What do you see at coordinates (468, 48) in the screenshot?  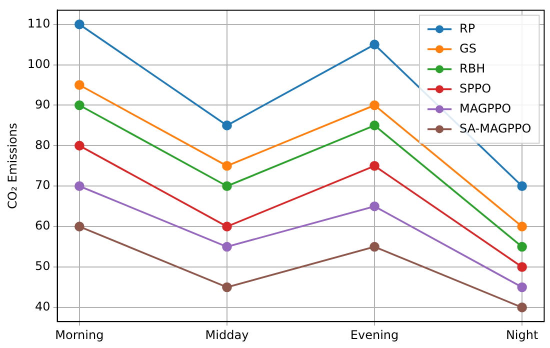 I see `legend-label: GS` at bounding box center [468, 48].